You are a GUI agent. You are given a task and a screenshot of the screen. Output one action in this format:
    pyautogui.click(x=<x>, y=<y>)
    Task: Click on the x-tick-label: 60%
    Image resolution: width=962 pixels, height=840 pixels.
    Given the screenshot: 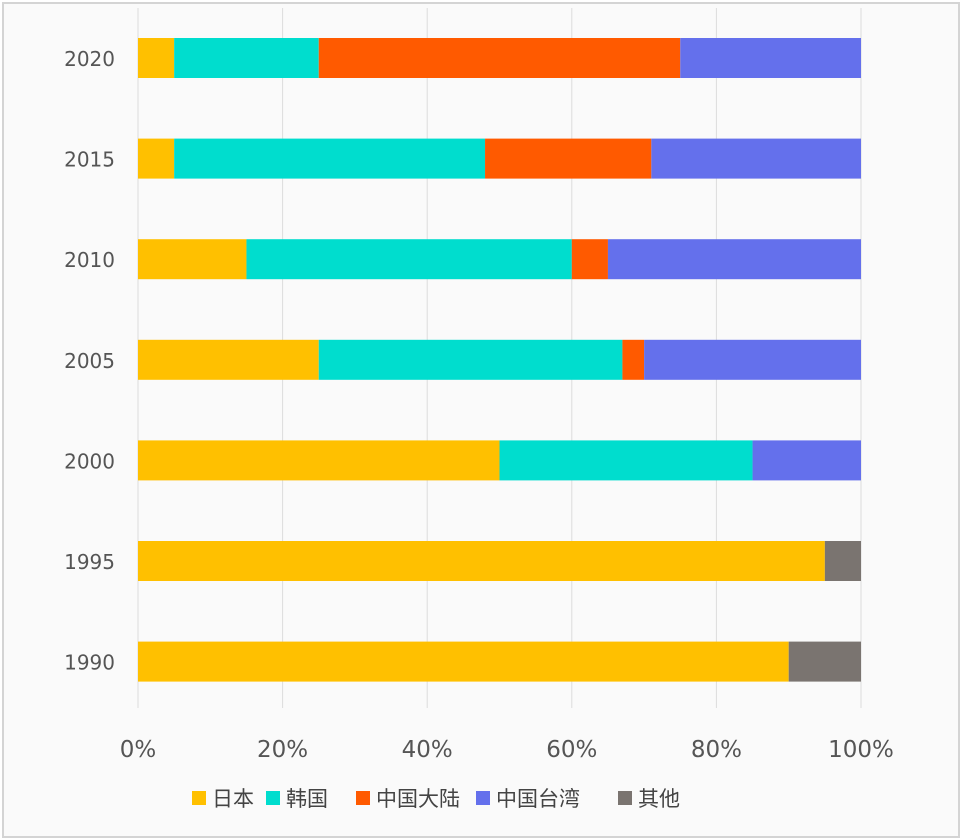 What is the action you would take?
    pyautogui.click(x=571, y=750)
    